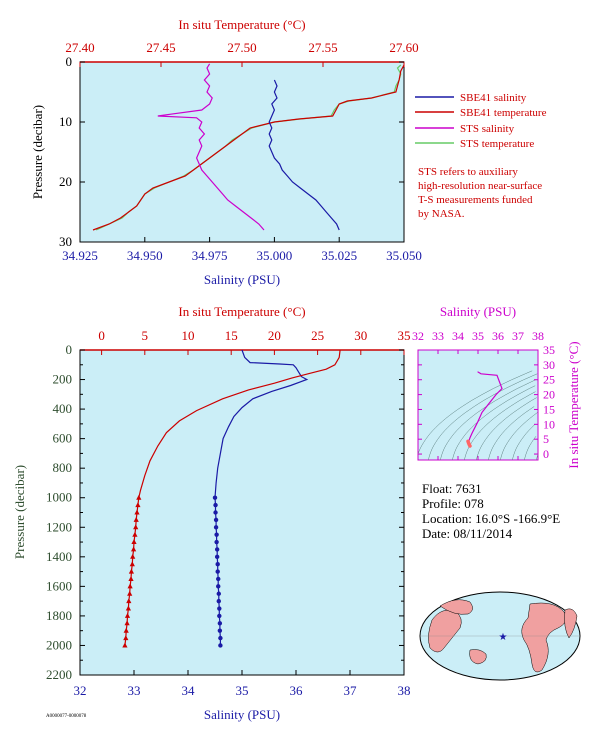 This screenshot has height=736, width=601. What do you see at coordinates (498, 336) in the screenshot?
I see `ts-salinity-tick-label: 36` at bounding box center [498, 336].